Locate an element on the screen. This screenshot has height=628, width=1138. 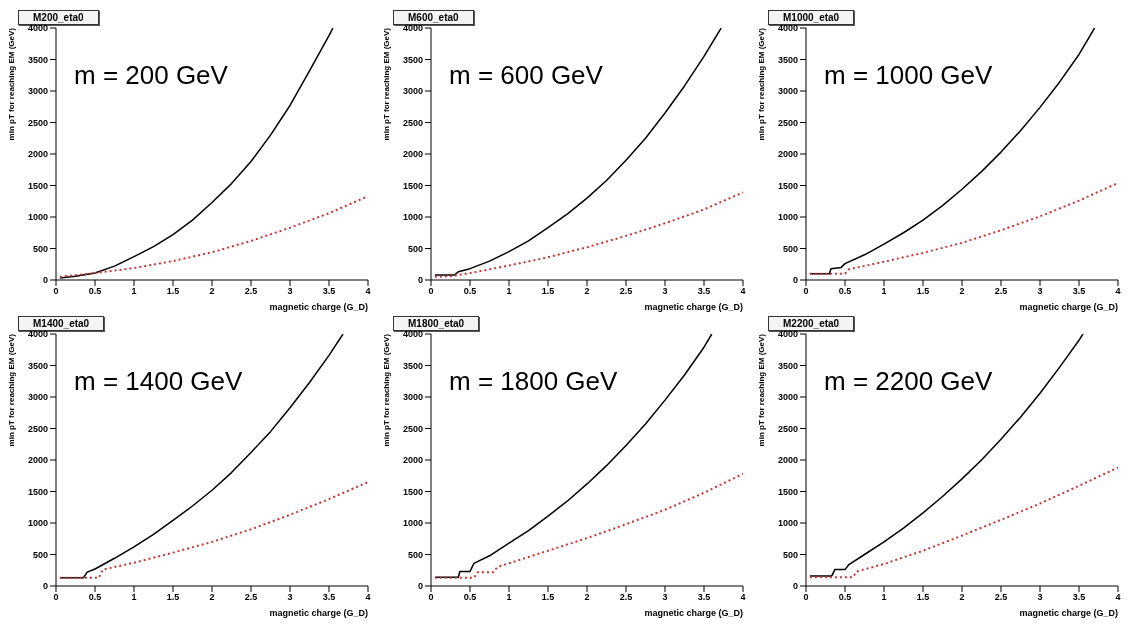
chart-title: M600_eta0 is located at coordinates (433, 17).